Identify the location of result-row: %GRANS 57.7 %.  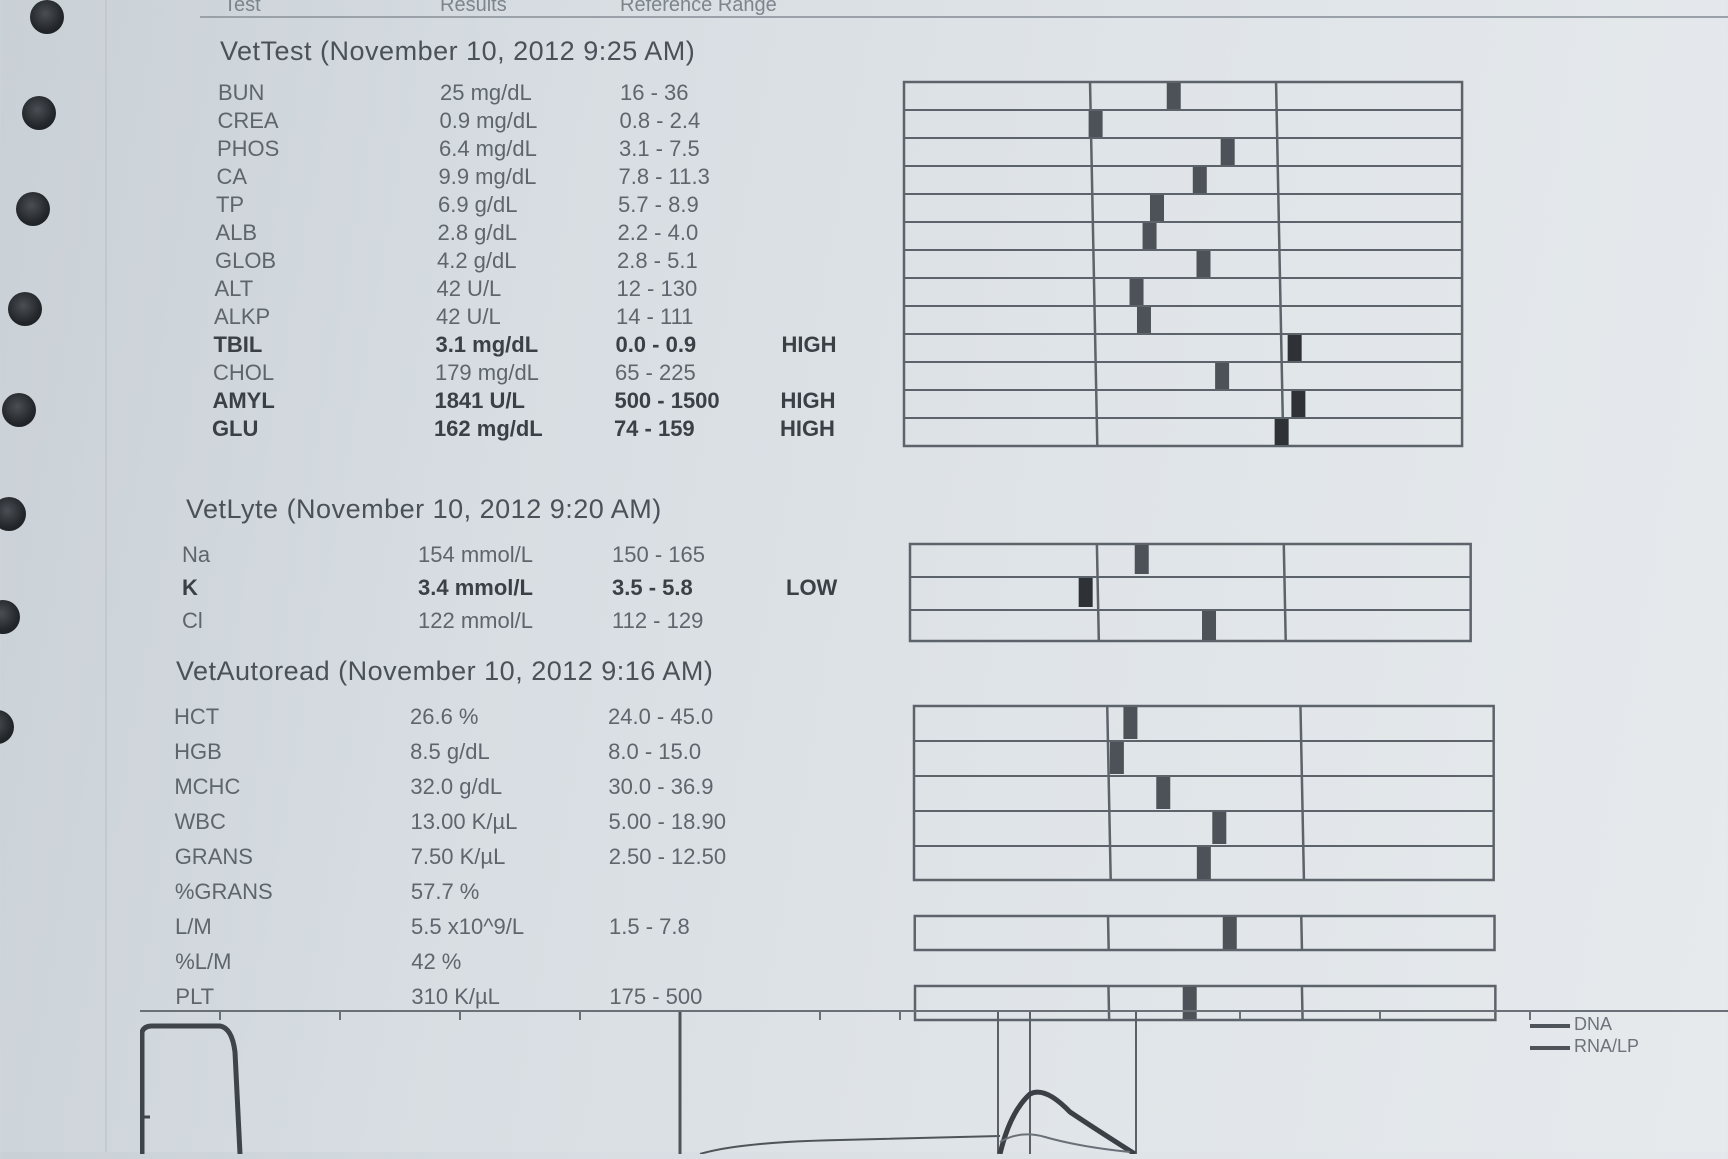
(450, 894).